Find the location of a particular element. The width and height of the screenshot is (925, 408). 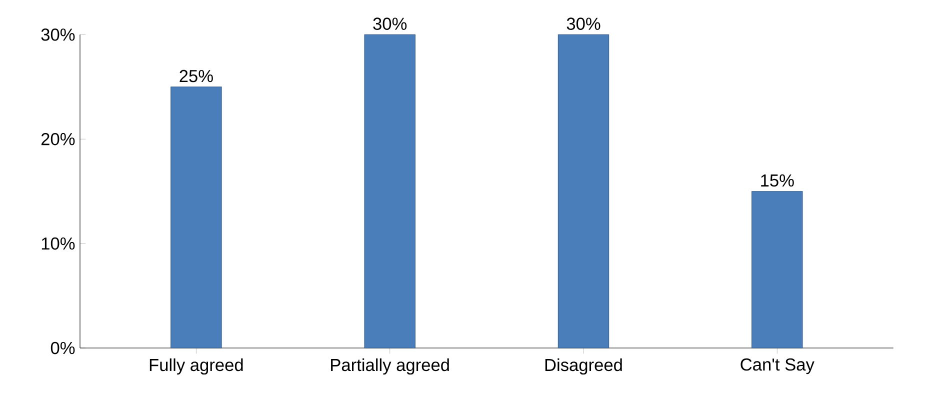

x-tick-label: Partially agreed is located at coordinates (390, 366).